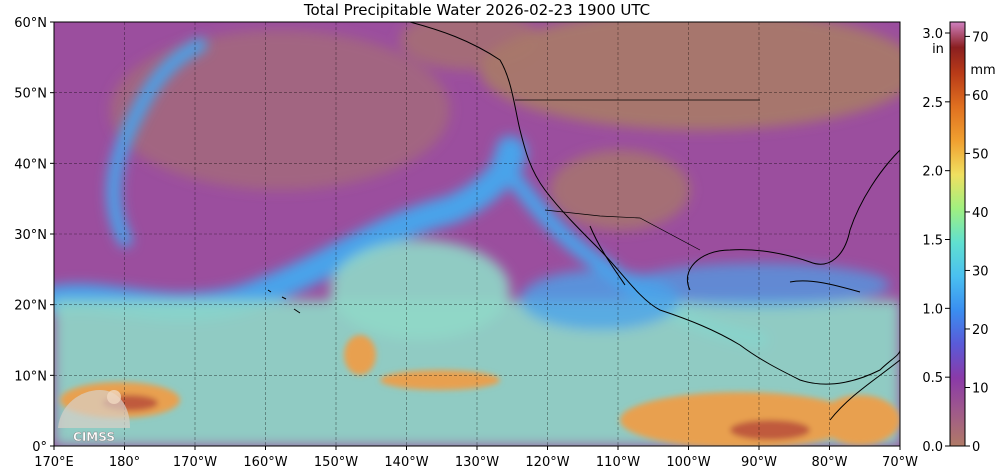  I want to click on colorbar-mm-label: 60, so click(980, 96).